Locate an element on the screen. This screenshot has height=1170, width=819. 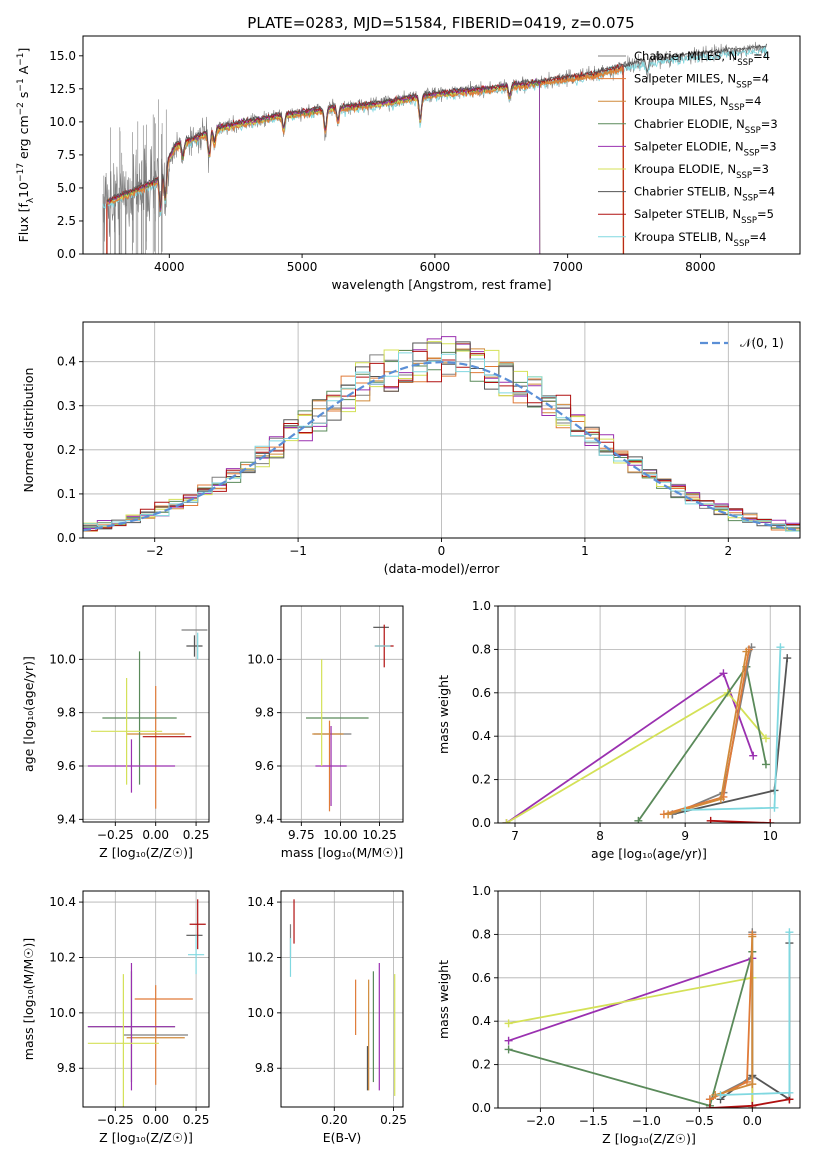
x-tick-label: 6000 is located at coordinates (435, 267).